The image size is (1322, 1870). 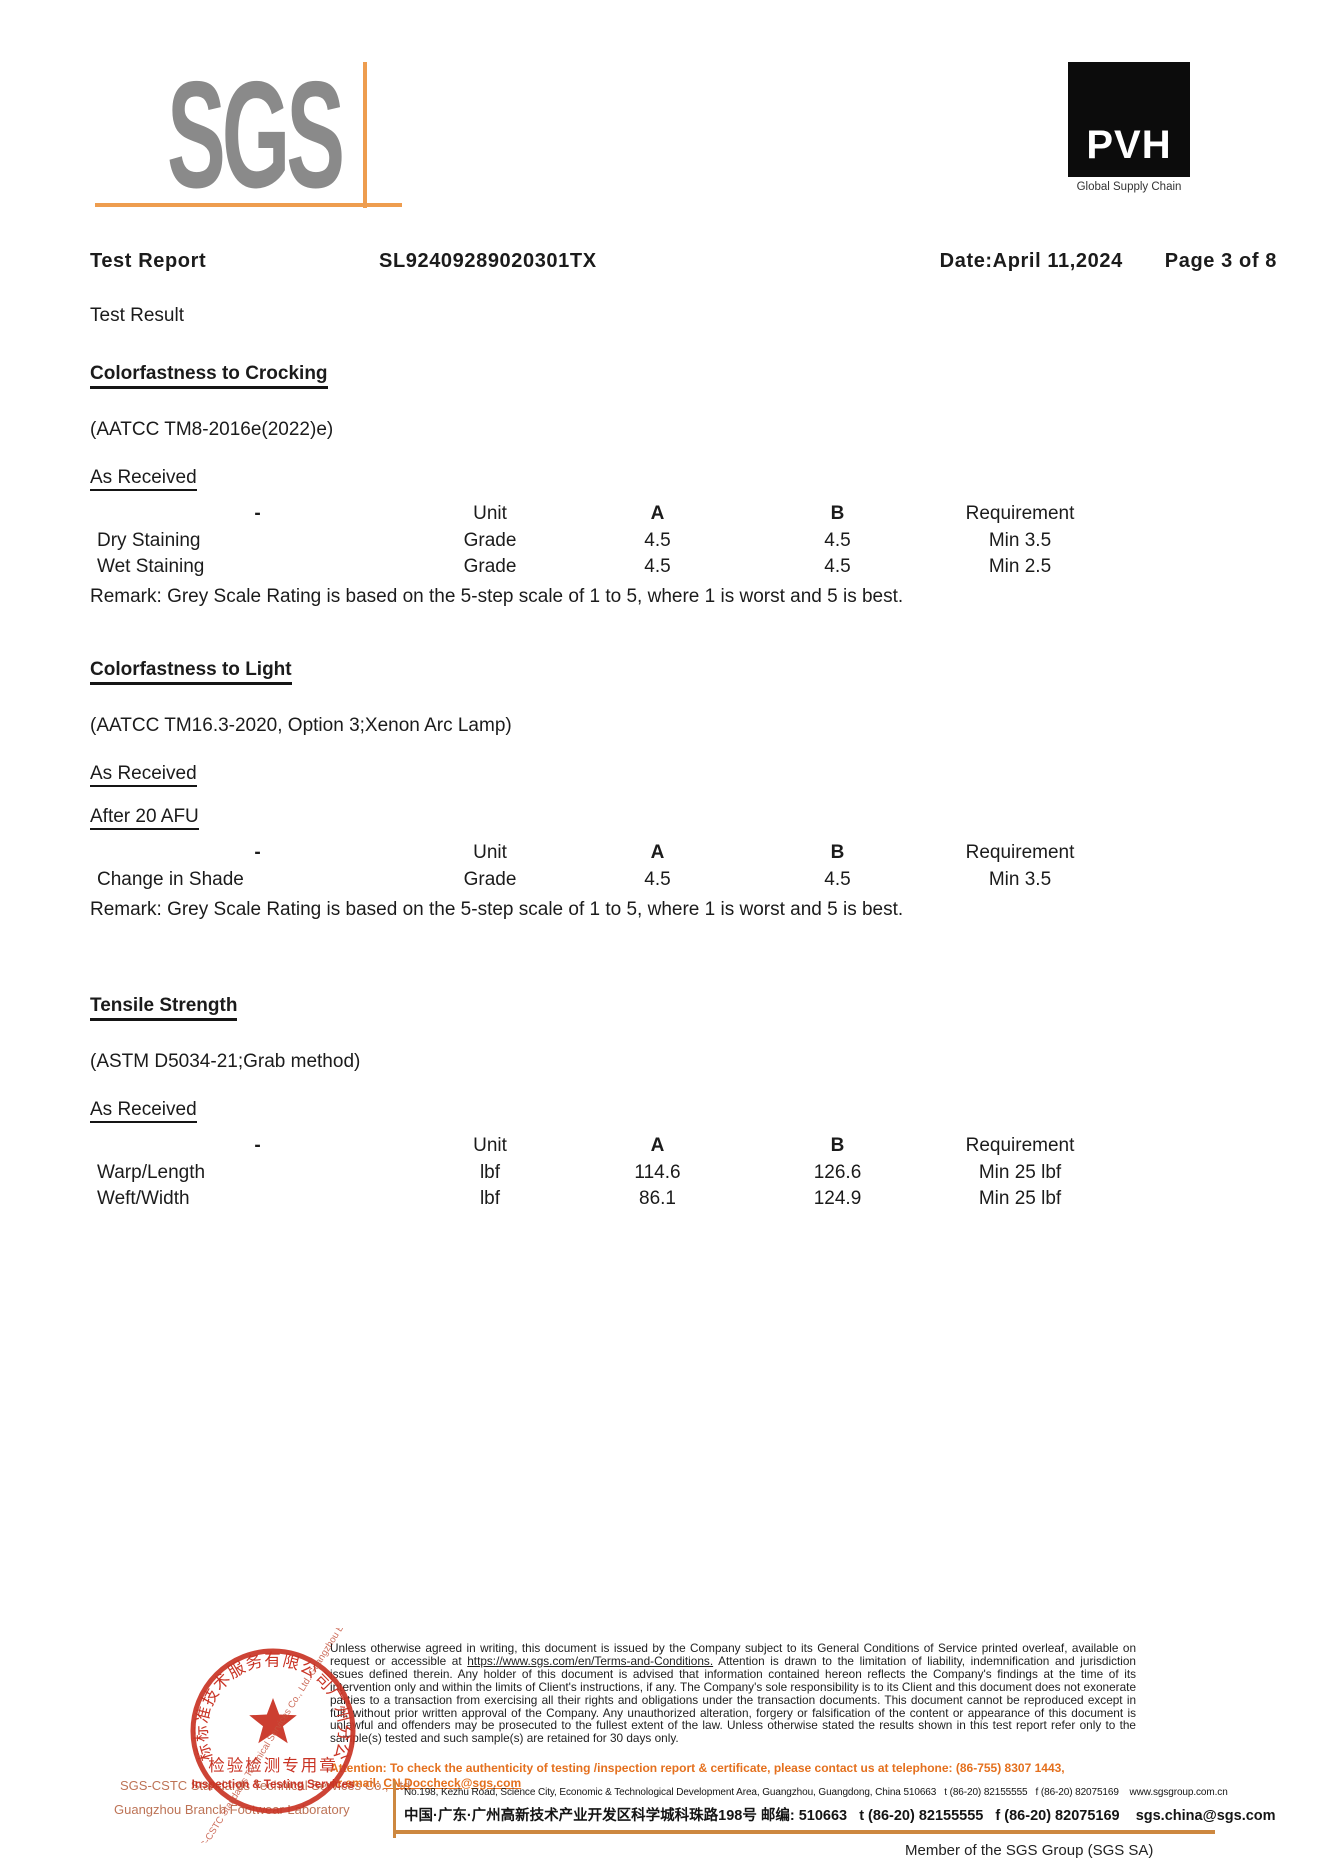 What do you see at coordinates (1031, 261) in the screenshot?
I see `report-date: Date:April 11,2024` at bounding box center [1031, 261].